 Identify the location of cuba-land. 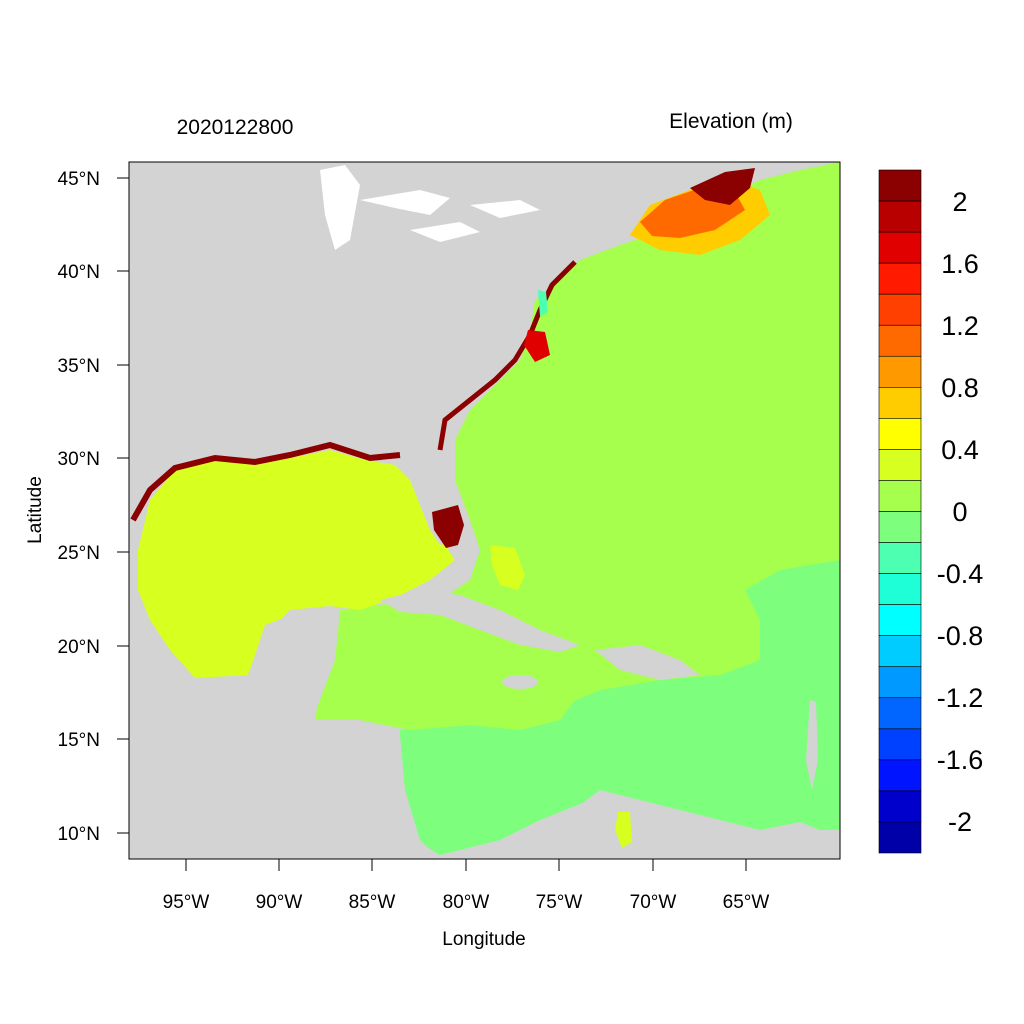
(480, 621).